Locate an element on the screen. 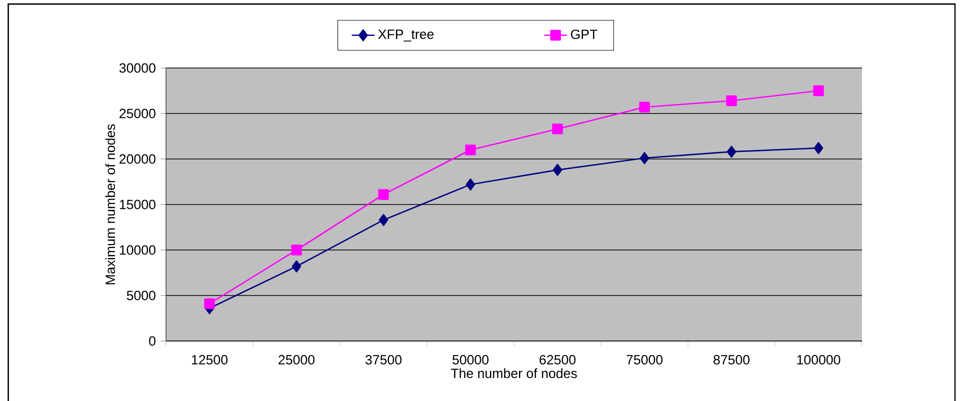  x-tick-label: 100000 is located at coordinates (818, 359).